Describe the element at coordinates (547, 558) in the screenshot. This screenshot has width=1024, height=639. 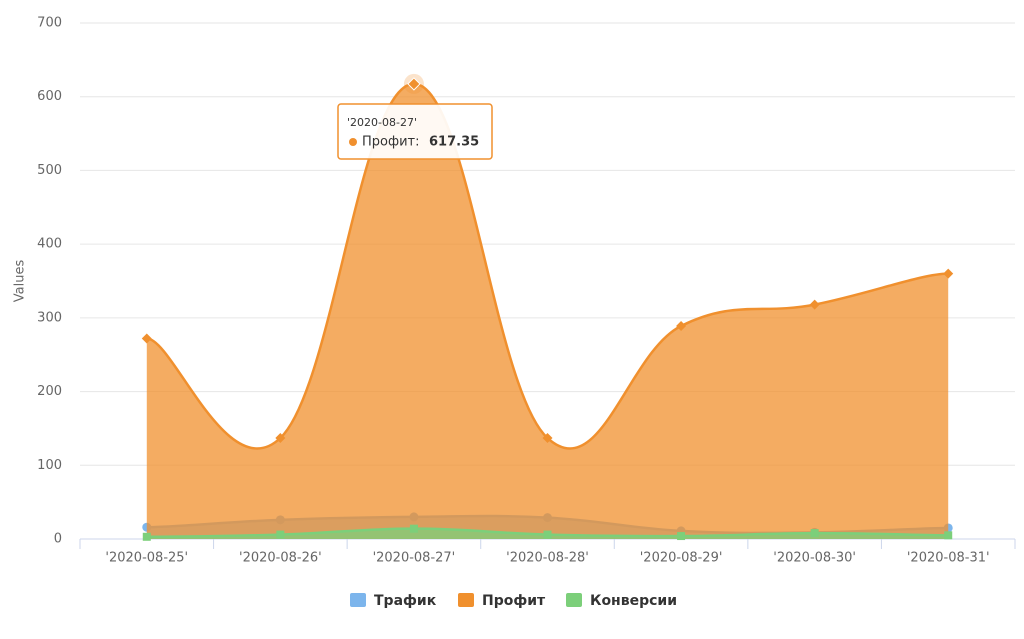
I see `x-tick-label: '2020-08-28'` at that location.